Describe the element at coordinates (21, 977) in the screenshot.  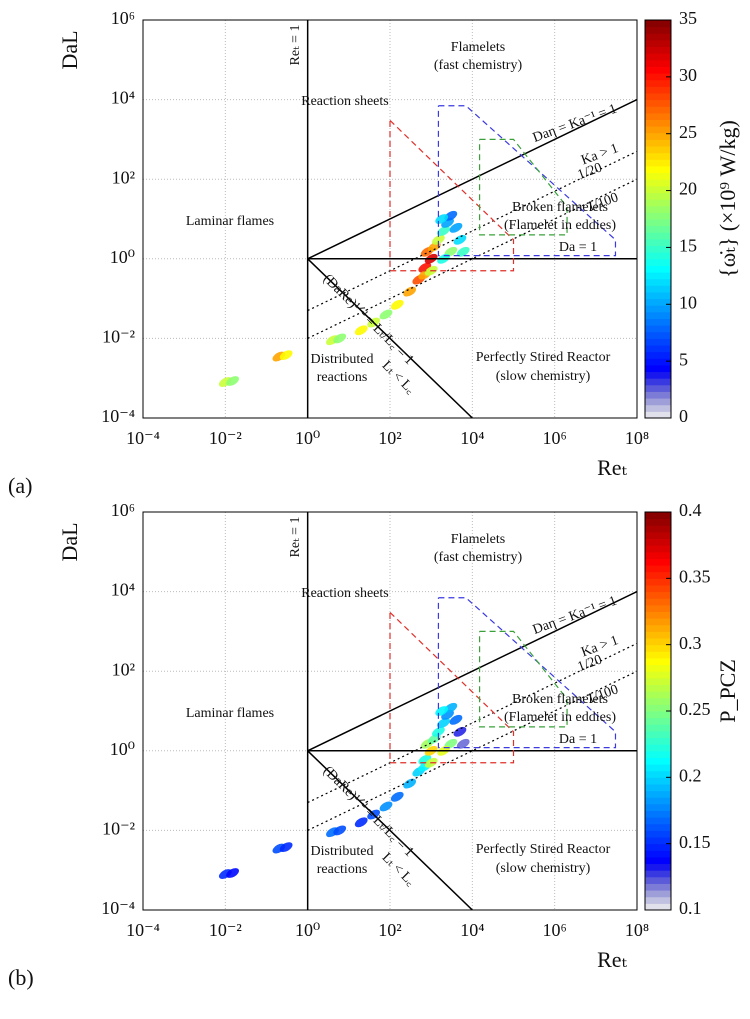
I see `panel-label: (b)` at that location.